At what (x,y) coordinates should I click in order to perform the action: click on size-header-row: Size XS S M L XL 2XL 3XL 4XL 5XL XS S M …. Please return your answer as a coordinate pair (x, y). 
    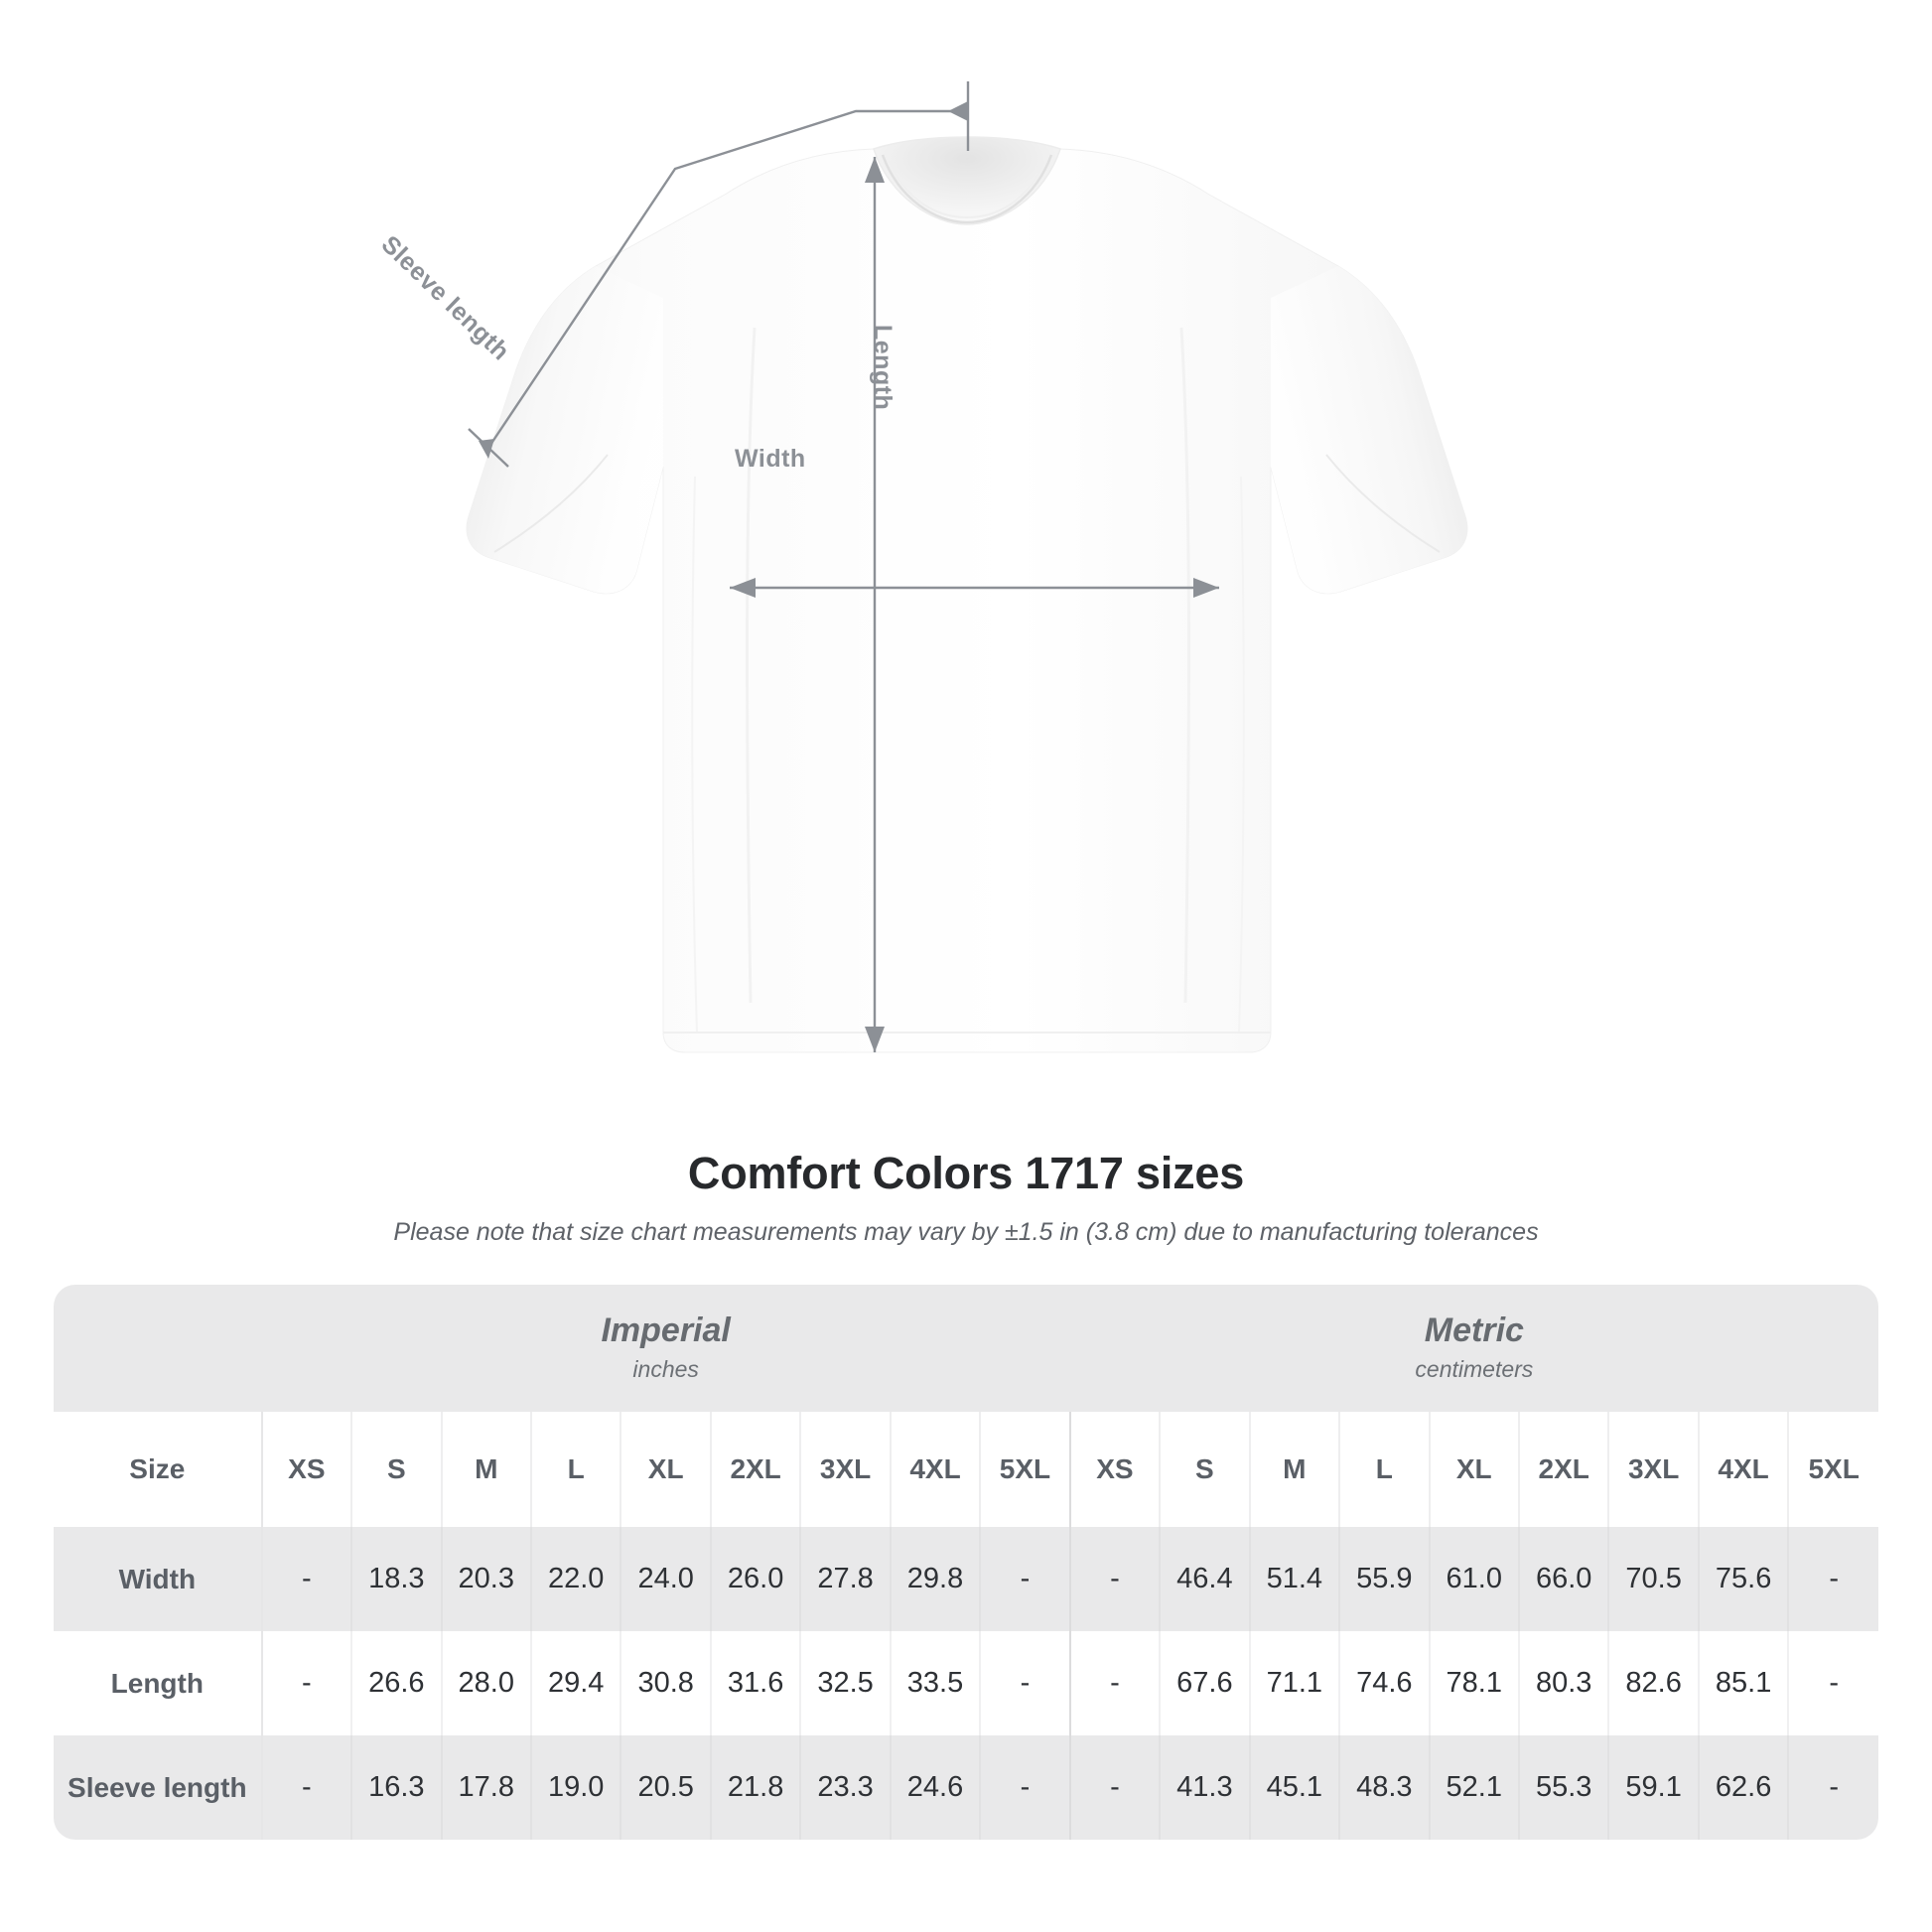
    Looking at the image, I should click on (966, 1470).